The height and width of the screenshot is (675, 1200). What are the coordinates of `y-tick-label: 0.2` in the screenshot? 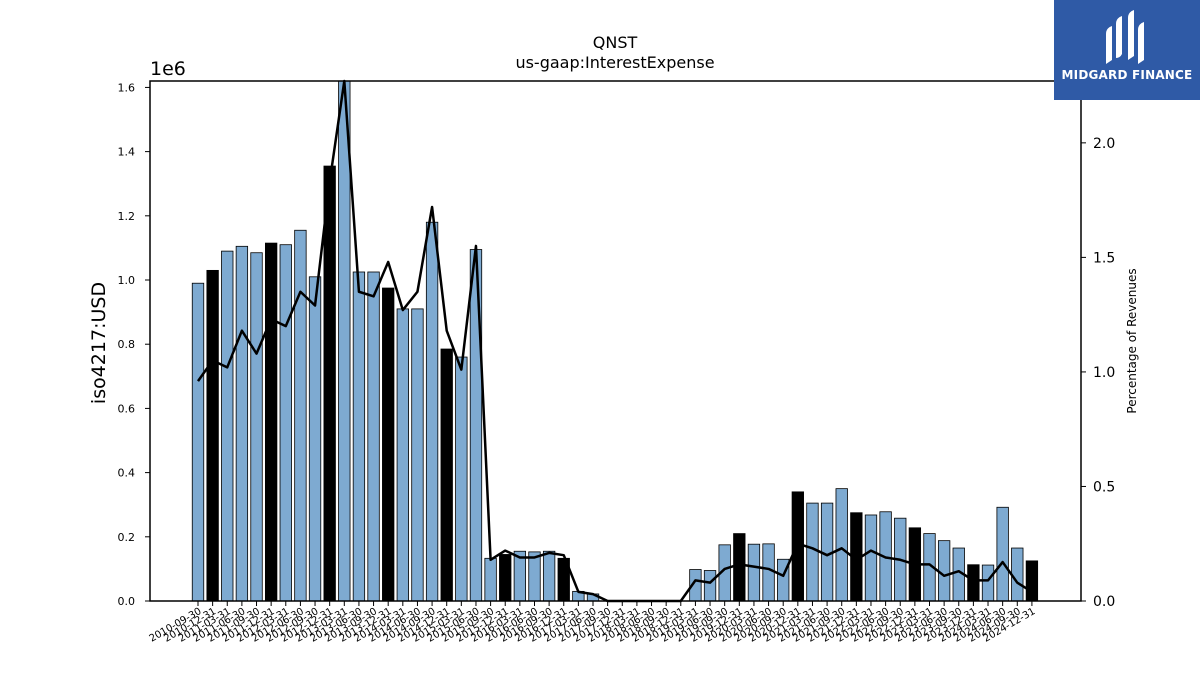 It's located at (127, 537).